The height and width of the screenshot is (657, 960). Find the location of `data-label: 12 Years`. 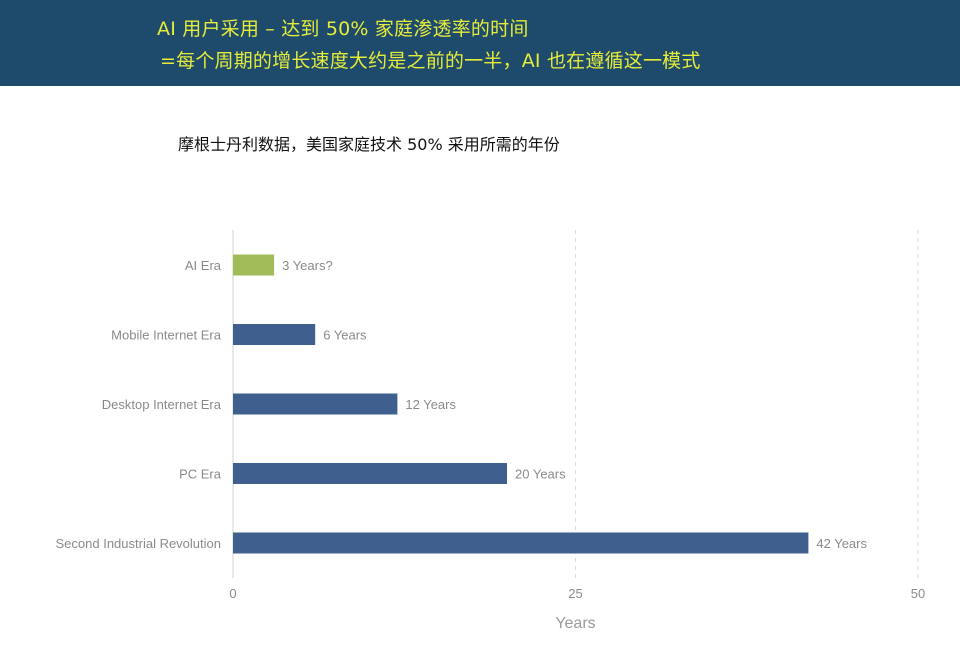

data-label: 12 Years is located at coordinates (430, 404).